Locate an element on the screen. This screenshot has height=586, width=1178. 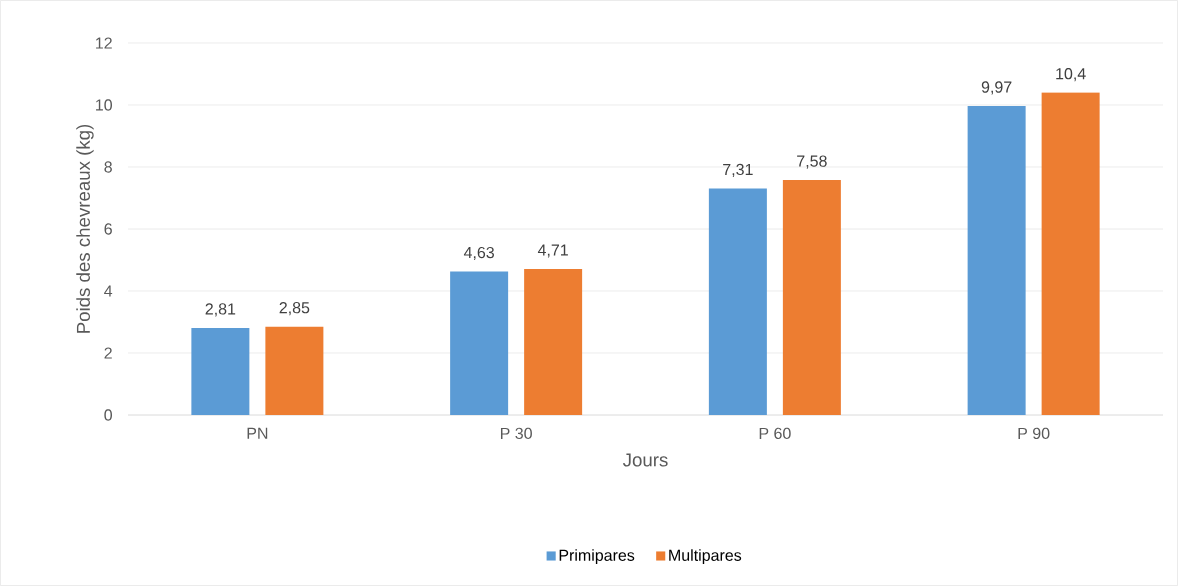
x-tick-label: P 60 is located at coordinates (775, 433).